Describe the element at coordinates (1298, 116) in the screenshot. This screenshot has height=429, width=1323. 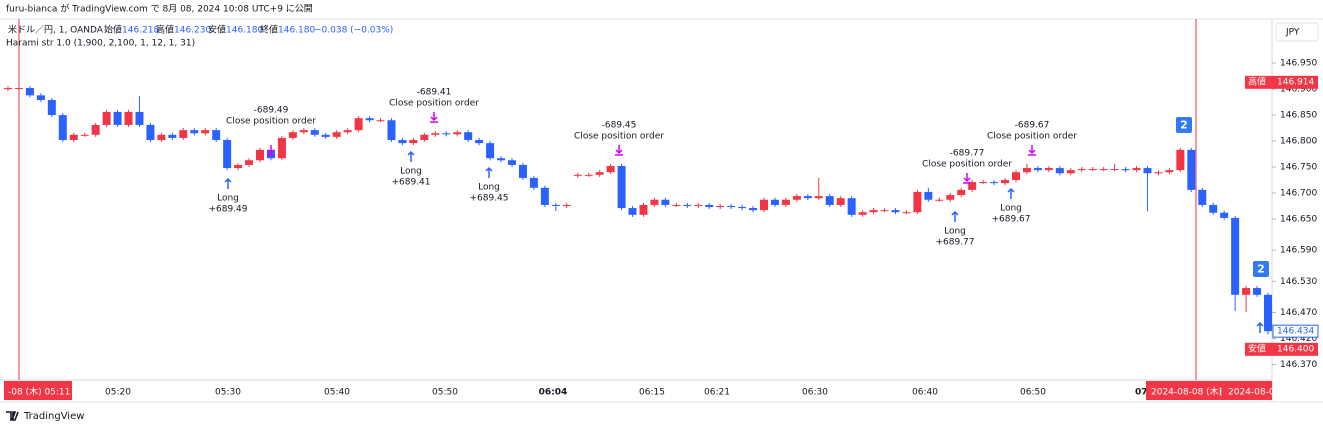
I see `y-tick-label: 146.850` at that location.